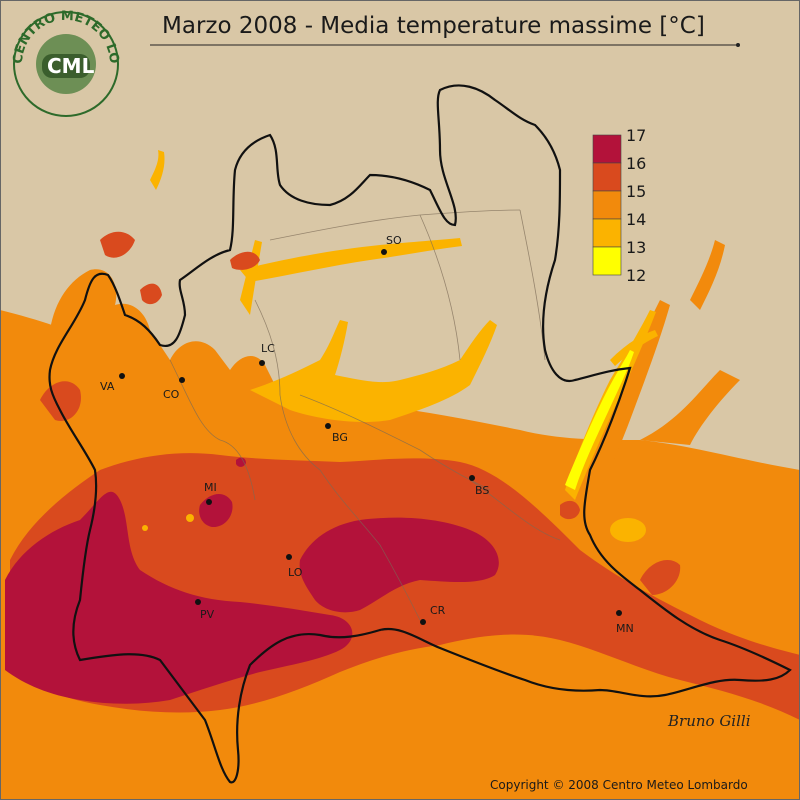  What do you see at coordinates (636, 275) in the screenshot?
I see `legend-label: 12` at bounding box center [636, 275].